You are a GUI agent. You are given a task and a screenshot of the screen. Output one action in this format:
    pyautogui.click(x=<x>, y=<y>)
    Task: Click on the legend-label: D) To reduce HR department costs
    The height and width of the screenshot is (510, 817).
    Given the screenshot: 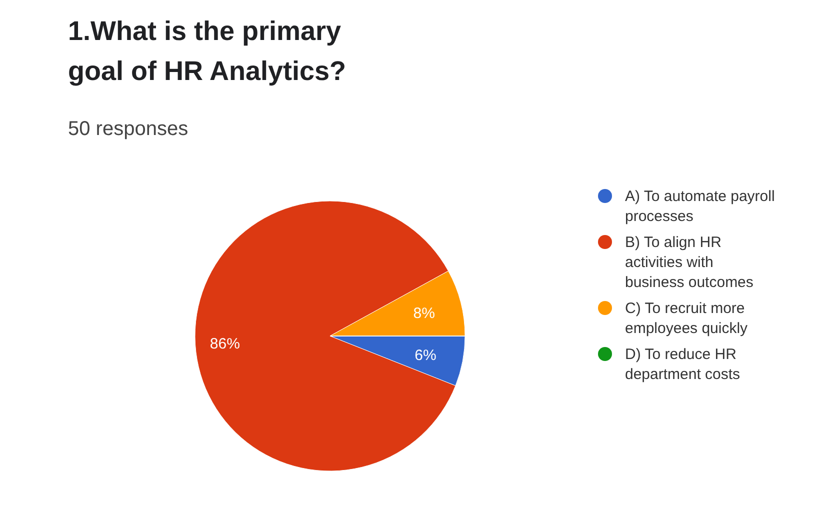 What is the action you would take?
    pyautogui.click(x=682, y=364)
    